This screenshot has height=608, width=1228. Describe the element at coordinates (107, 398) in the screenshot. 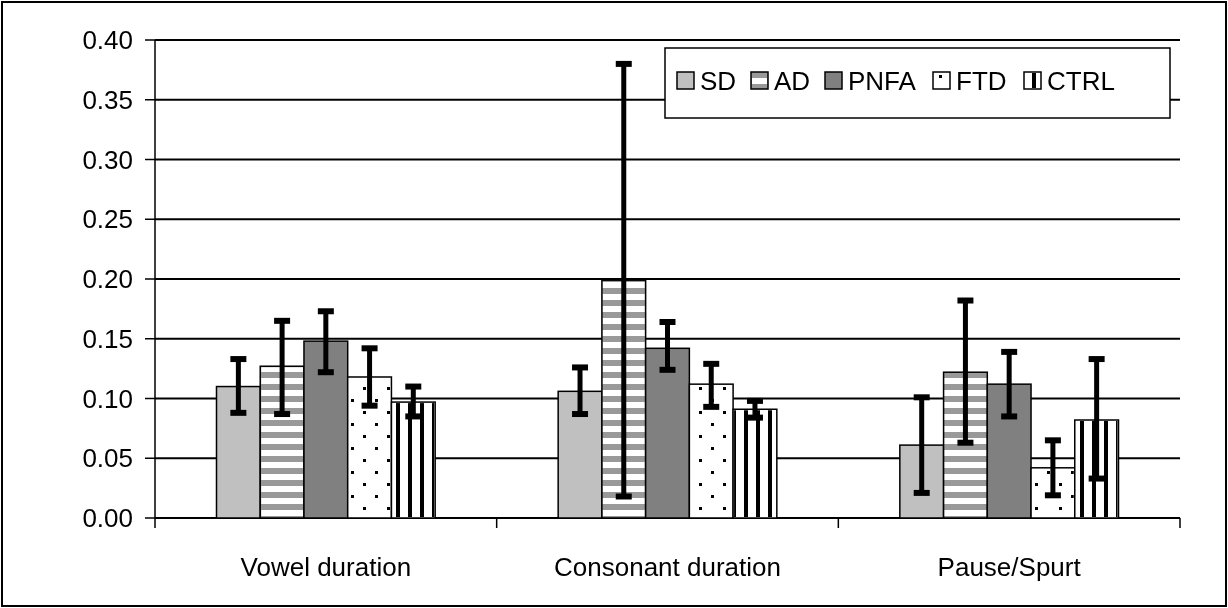

I see `y-tick-label: 0.10` at that location.